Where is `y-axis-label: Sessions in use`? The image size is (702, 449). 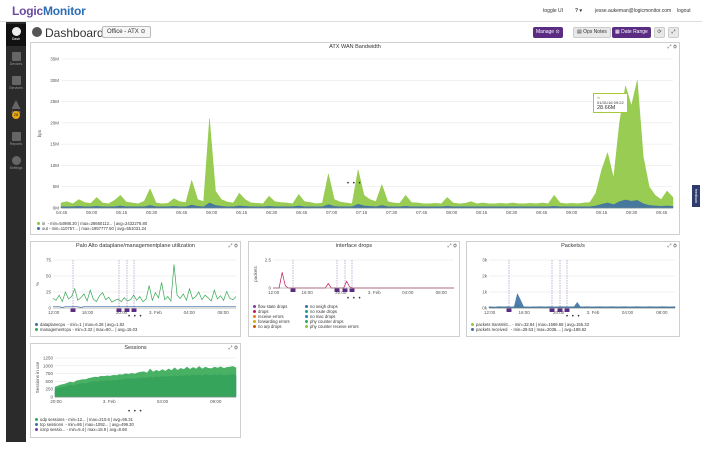
y-axis-label: Sessions in use is located at coordinates (37, 377).